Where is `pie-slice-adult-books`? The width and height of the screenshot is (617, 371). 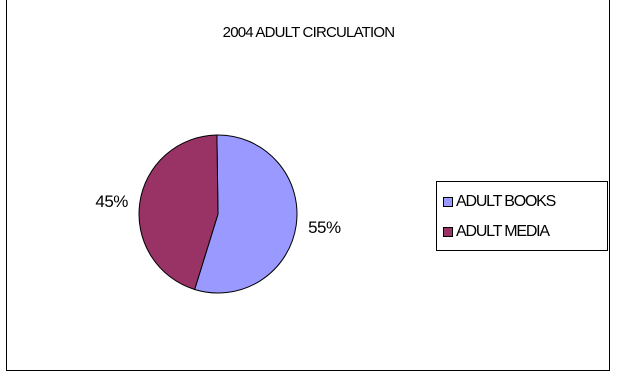
pie-slice-adult-books is located at coordinates (246, 214).